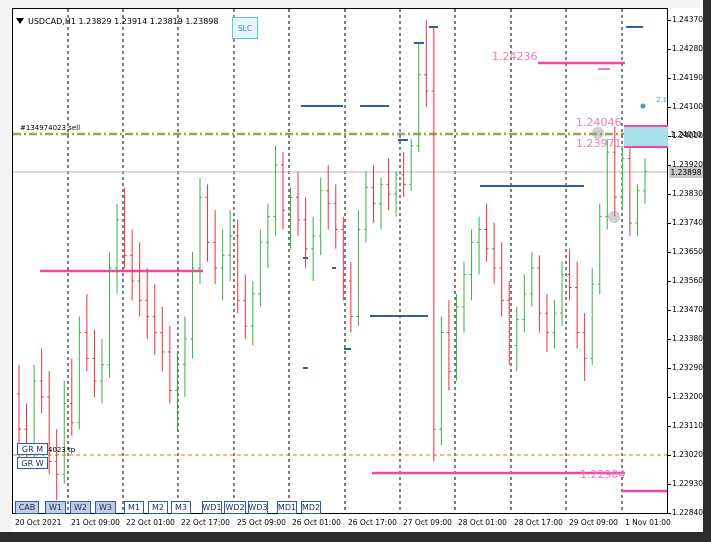 This screenshot has width=711, height=542. What do you see at coordinates (32, 449) in the screenshot?
I see `gr-m-button: GR M` at bounding box center [32, 449].